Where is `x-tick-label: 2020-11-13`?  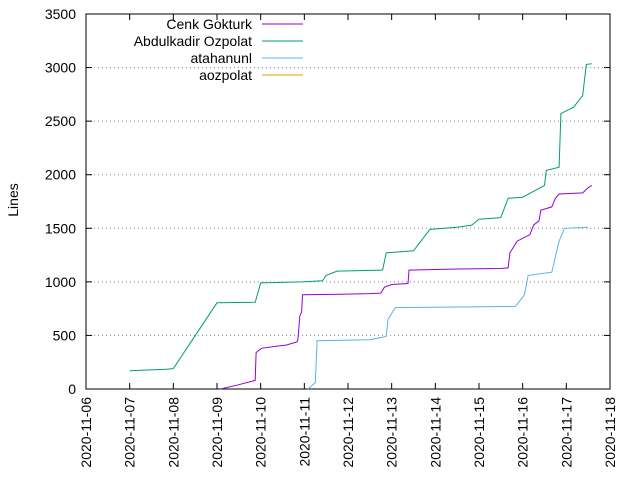
x-tick-label: 2020-11-13 is located at coordinates (392, 432).